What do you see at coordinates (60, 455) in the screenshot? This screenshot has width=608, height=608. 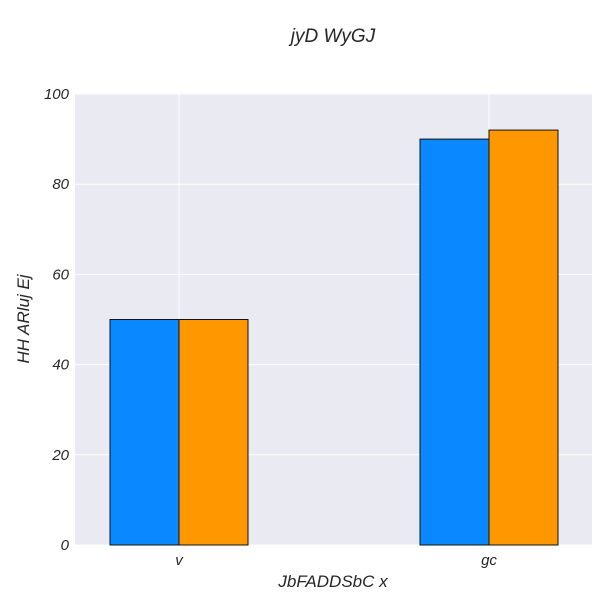 I see `y-tick-label: 20` at bounding box center [60, 455].